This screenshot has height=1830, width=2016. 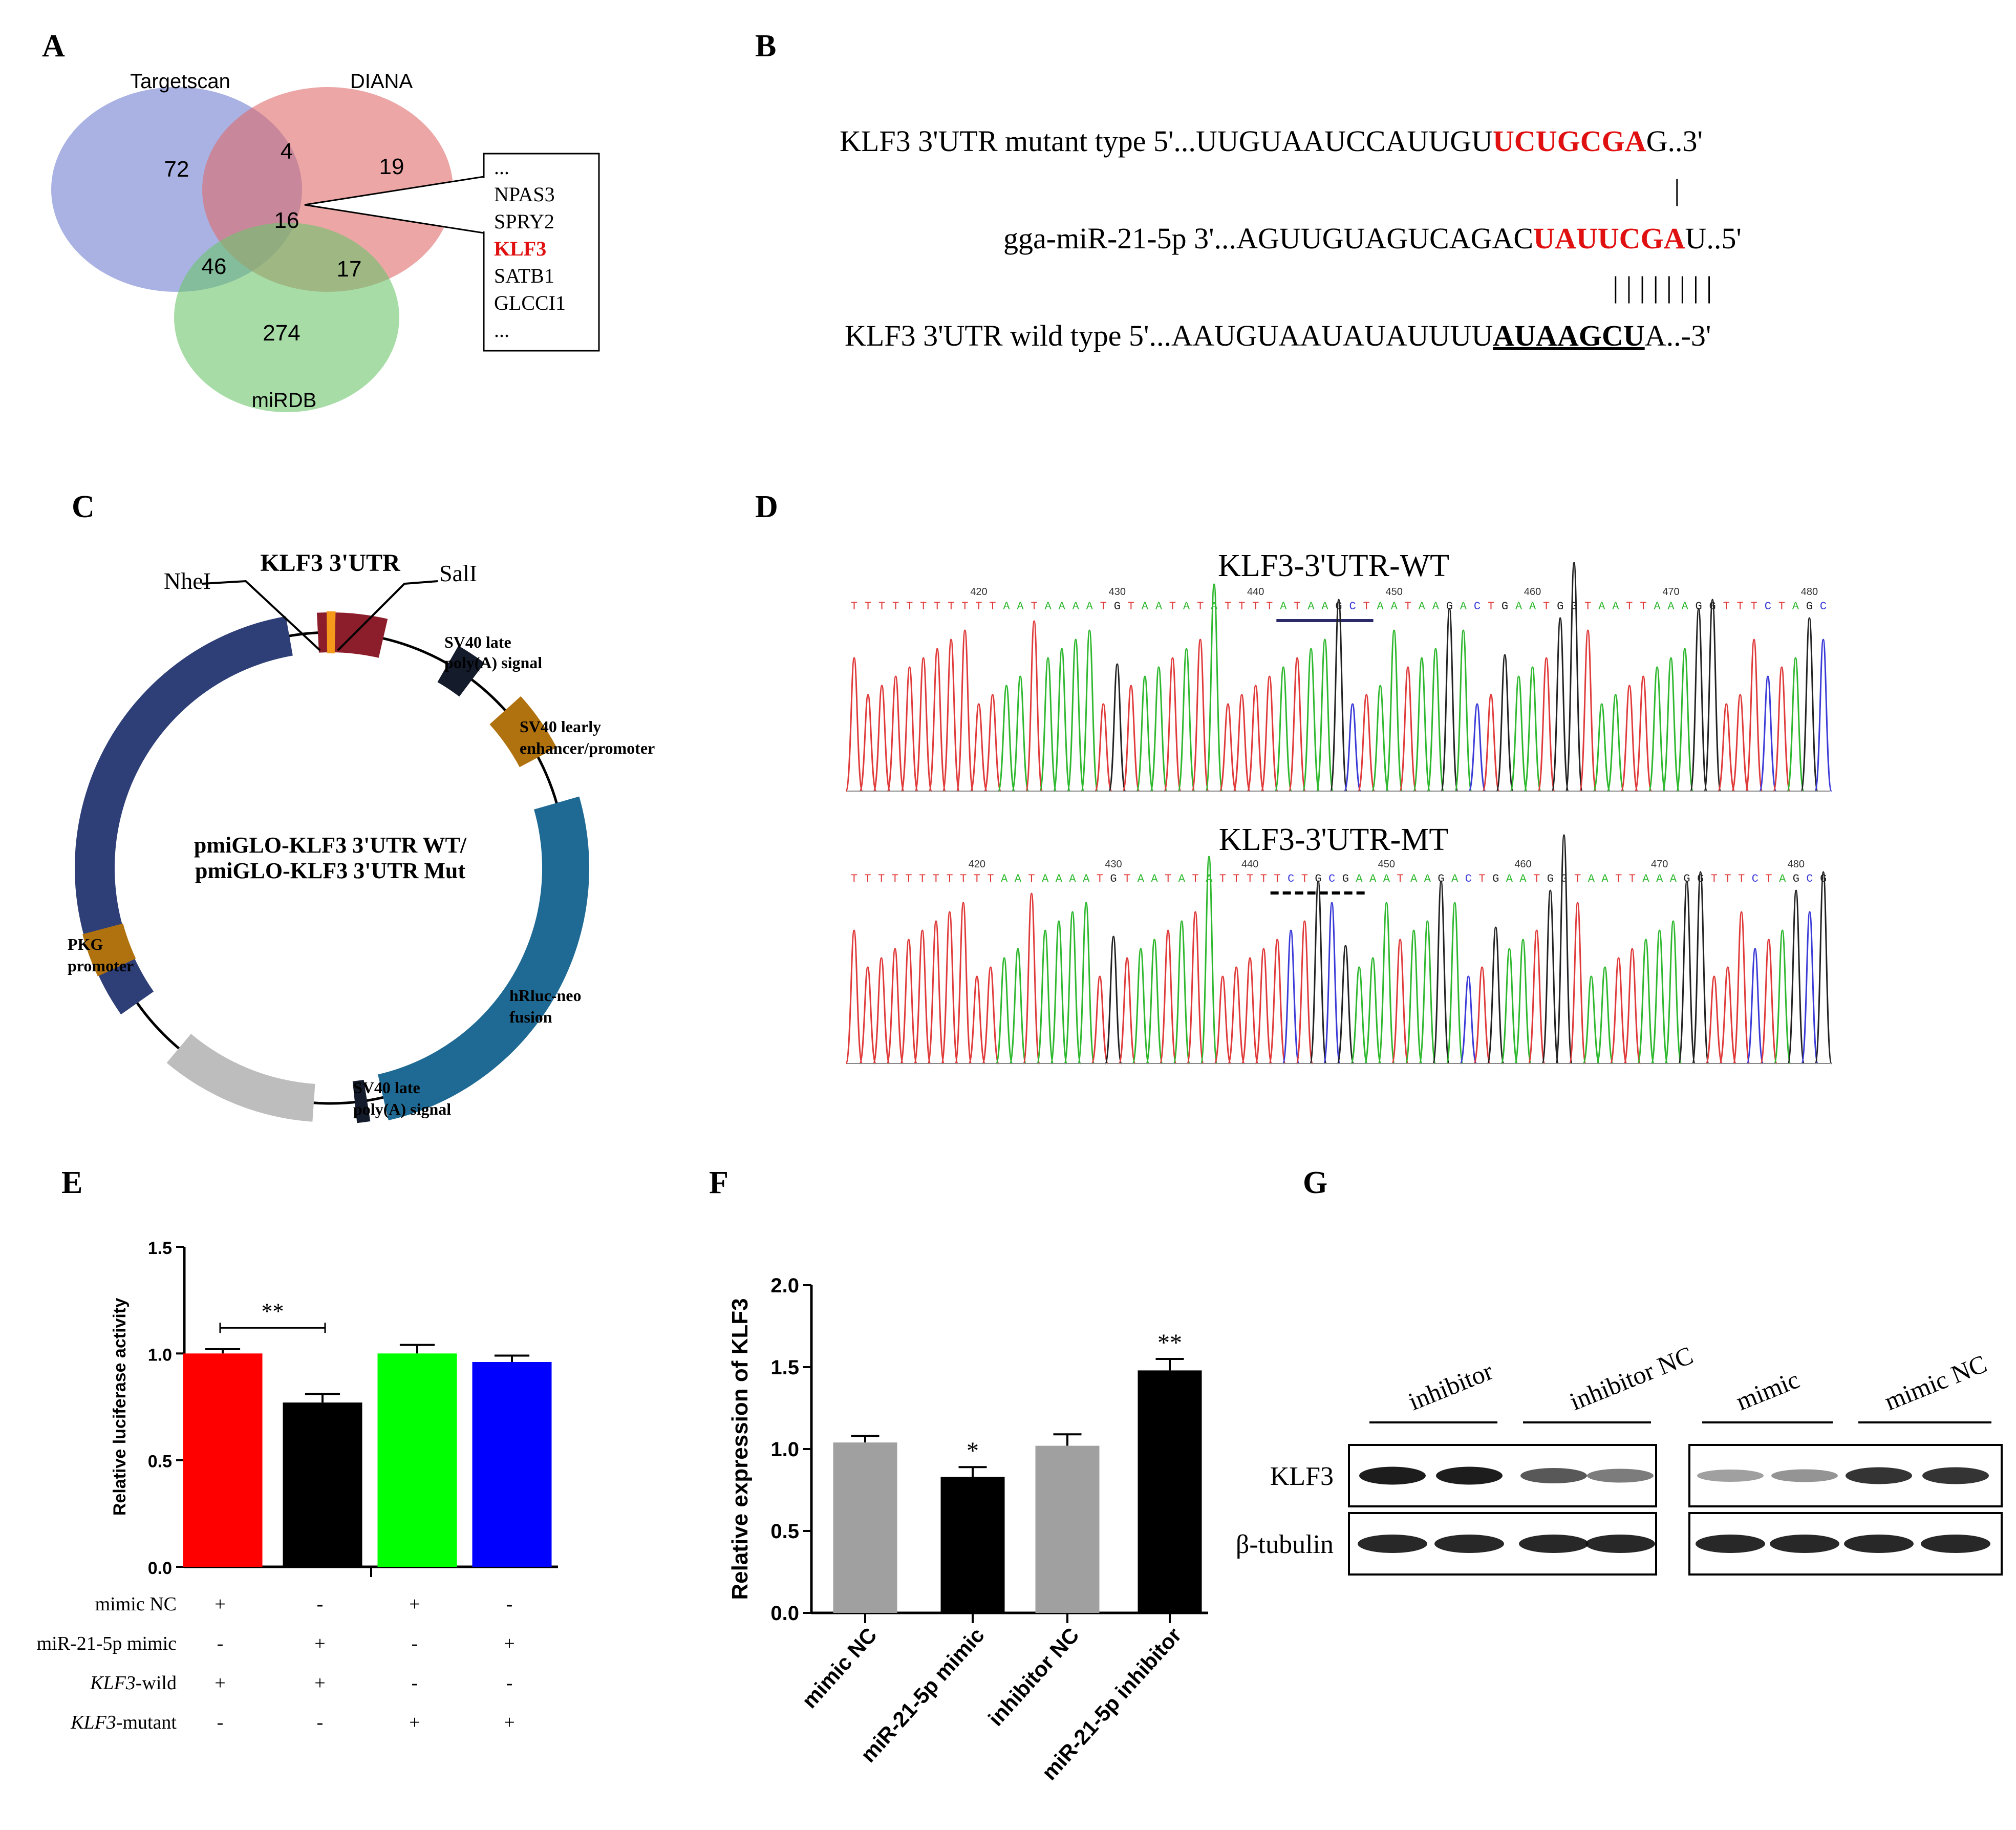 What do you see at coordinates (458, 573) in the screenshot?
I see `sal-label: SalI` at bounding box center [458, 573].